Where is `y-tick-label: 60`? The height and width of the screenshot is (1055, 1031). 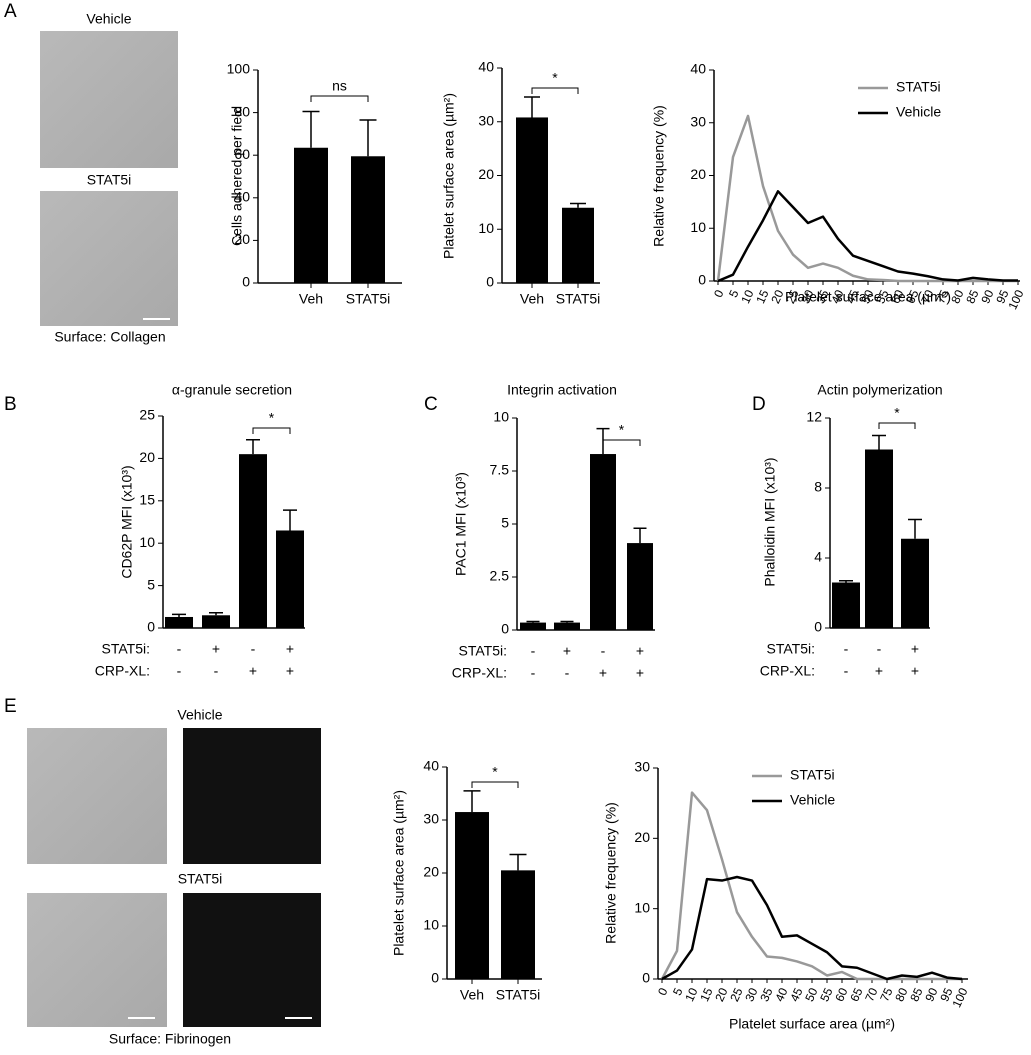
y-tick-label: 60 is located at coordinates (242, 154).